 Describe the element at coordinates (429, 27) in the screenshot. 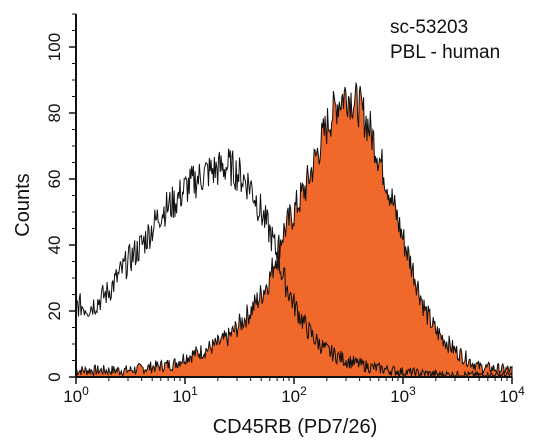

I see `annotation-catalog-number: sc-53203` at that location.